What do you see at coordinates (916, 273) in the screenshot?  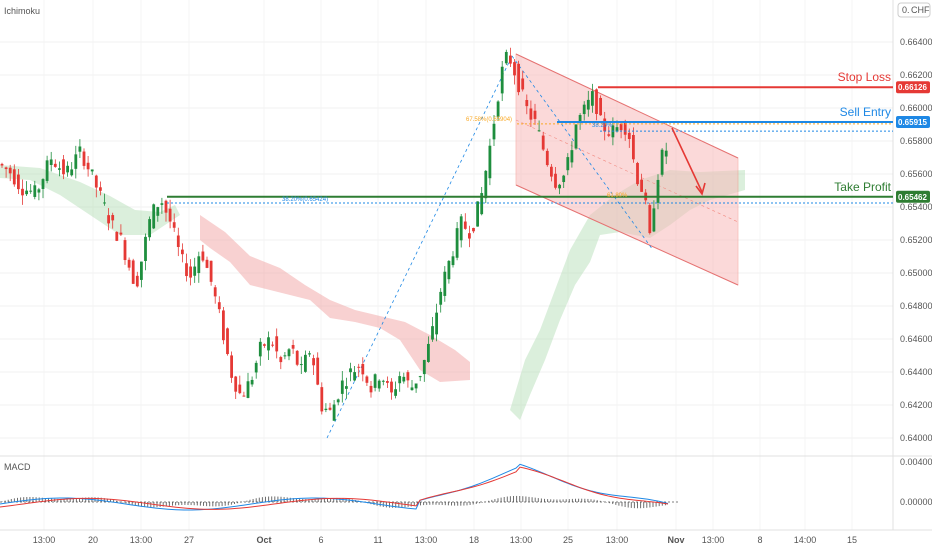 I see `price-tick-label: 0.65000` at bounding box center [916, 273].